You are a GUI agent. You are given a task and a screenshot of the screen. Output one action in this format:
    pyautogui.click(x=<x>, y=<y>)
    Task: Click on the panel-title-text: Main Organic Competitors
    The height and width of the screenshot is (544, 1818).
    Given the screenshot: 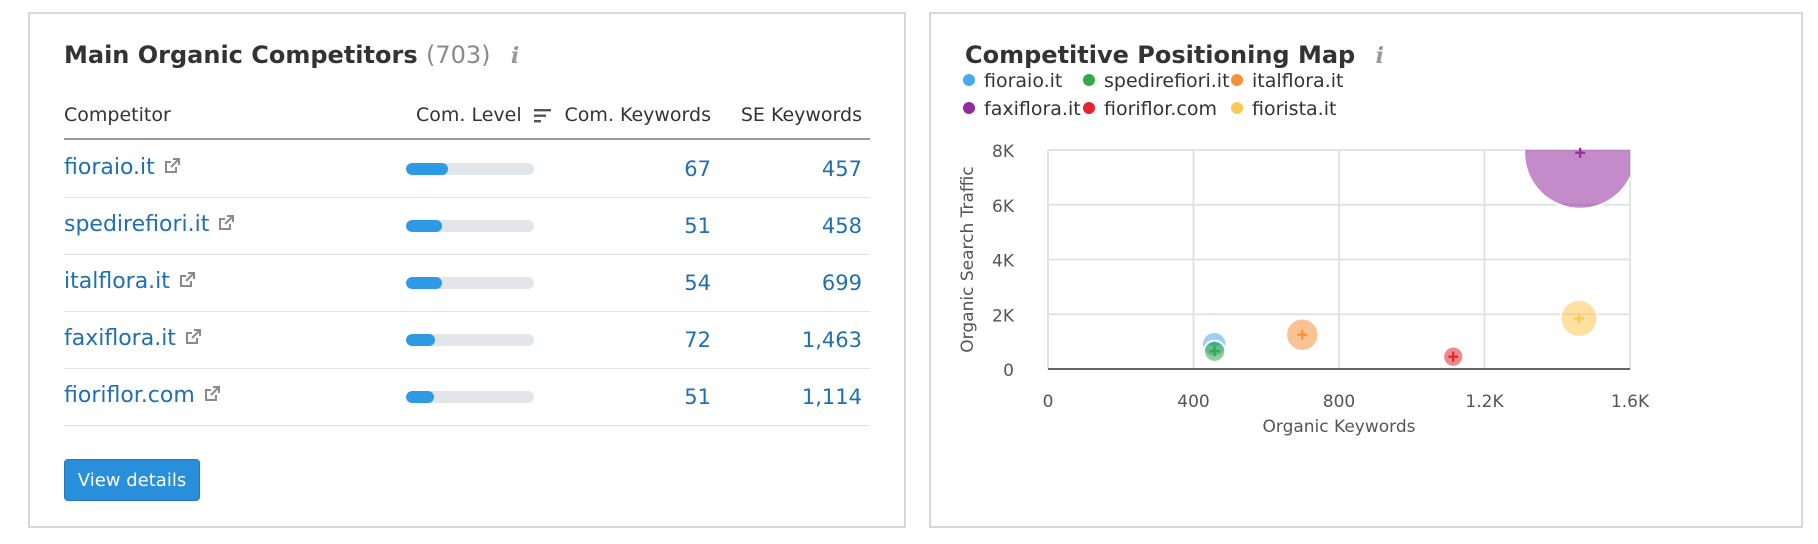 What is the action you would take?
    pyautogui.click(x=241, y=55)
    